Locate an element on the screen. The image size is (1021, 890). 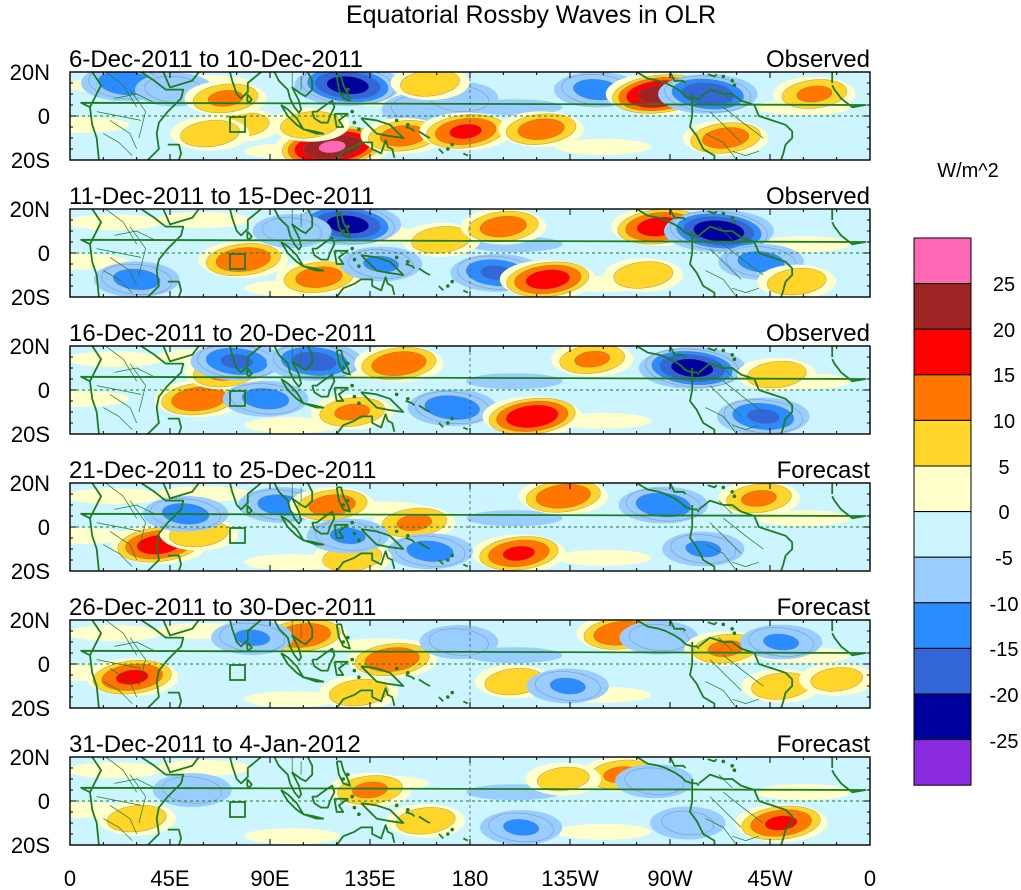
lon-label: 45W is located at coordinates (769, 878).